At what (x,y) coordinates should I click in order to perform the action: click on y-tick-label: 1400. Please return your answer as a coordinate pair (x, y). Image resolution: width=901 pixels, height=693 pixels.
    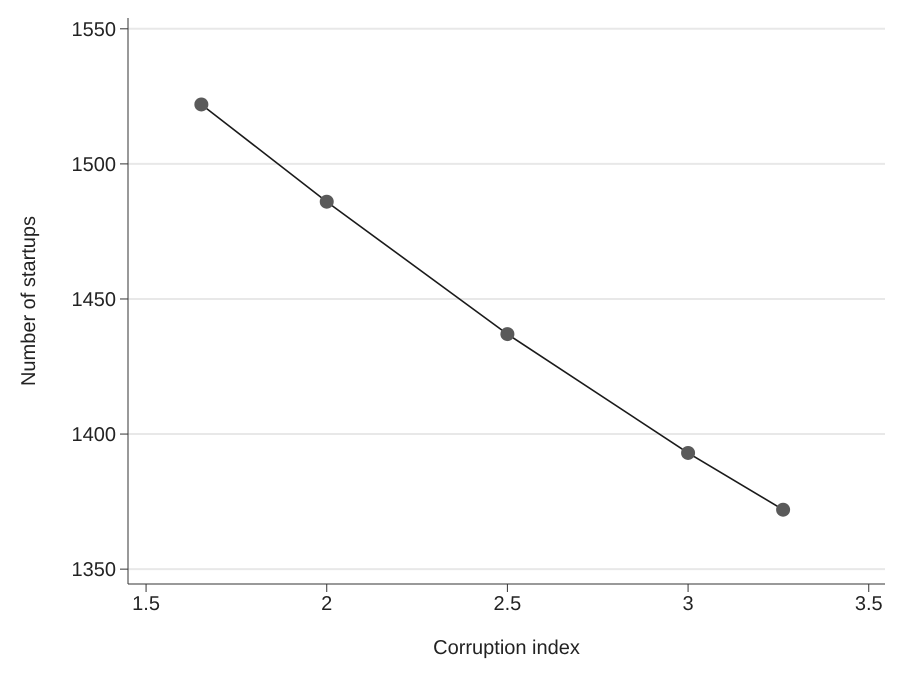
    Looking at the image, I should click on (94, 435).